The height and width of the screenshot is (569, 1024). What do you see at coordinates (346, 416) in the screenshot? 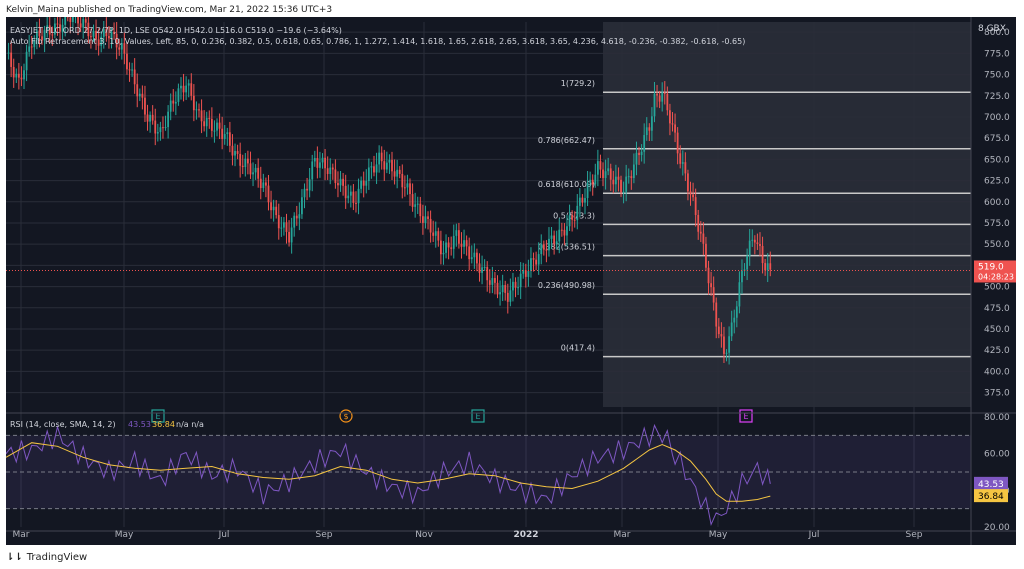
I see `dividend-icon` at bounding box center [346, 416].